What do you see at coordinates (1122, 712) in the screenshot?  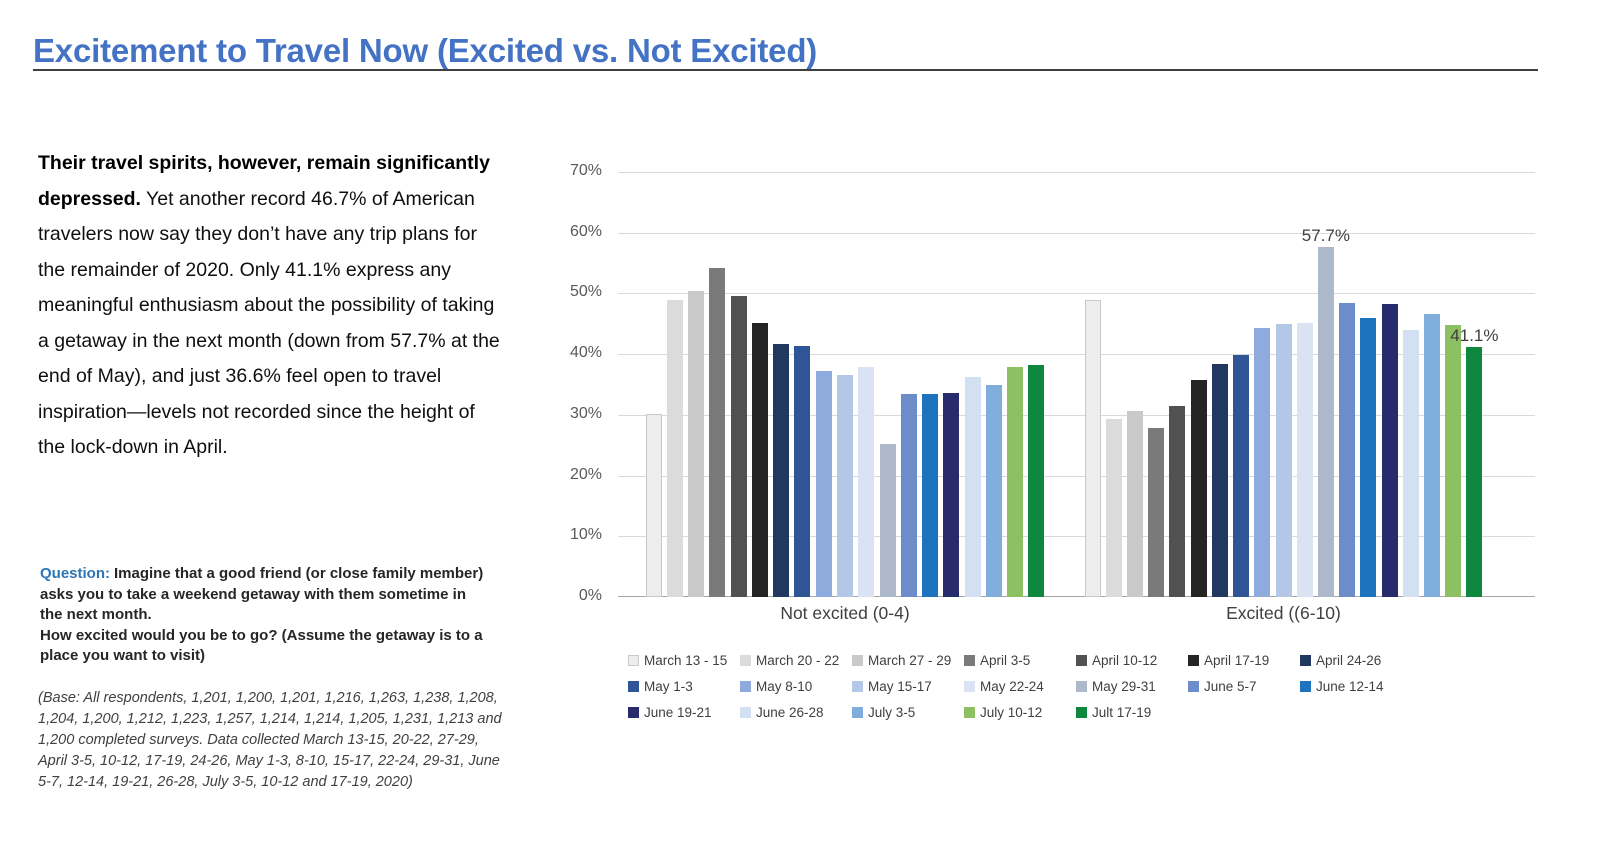 I see `legend-label: Jult 17-19` at bounding box center [1122, 712].